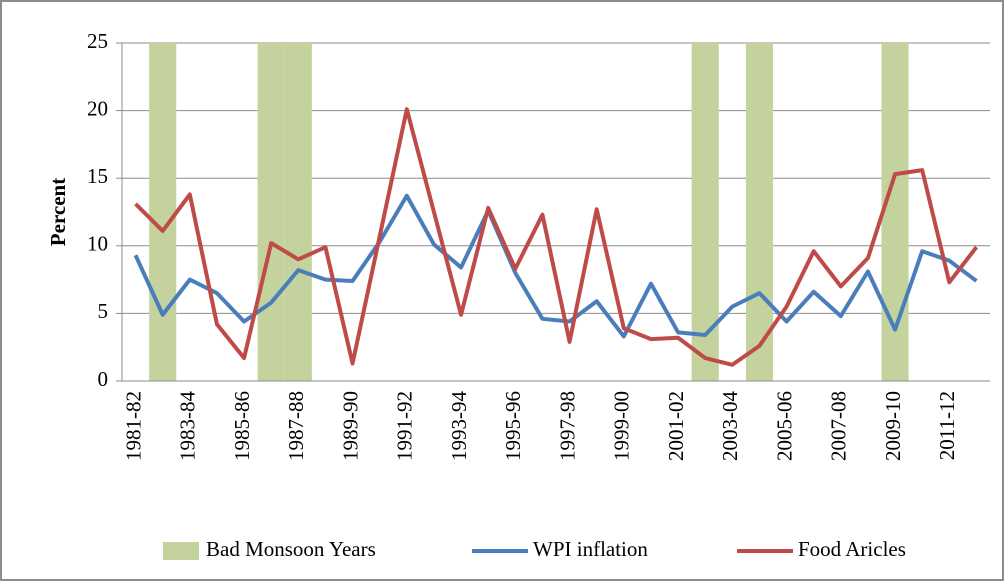  What do you see at coordinates (405, 426) in the screenshot?
I see `x-tick-label: 1991-92` at bounding box center [405, 426].